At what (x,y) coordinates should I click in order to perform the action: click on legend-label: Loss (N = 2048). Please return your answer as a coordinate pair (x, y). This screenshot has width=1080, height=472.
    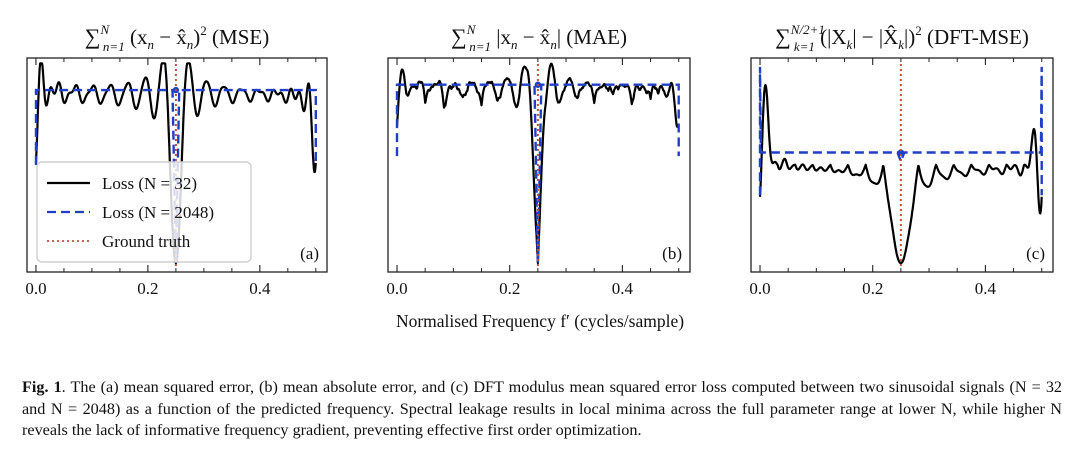
    Looking at the image, I should click on (158, 212).